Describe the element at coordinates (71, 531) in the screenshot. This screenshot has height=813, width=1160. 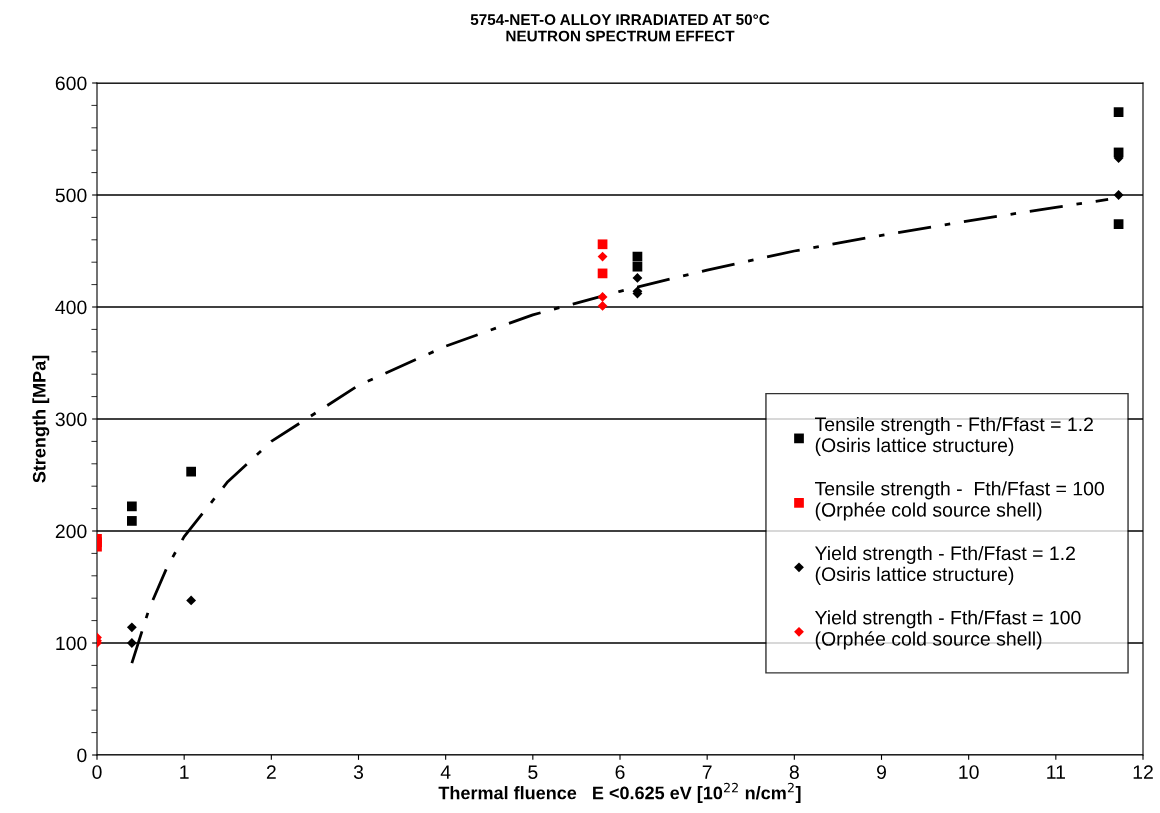
I see `y-tick-label: 200` at that location.